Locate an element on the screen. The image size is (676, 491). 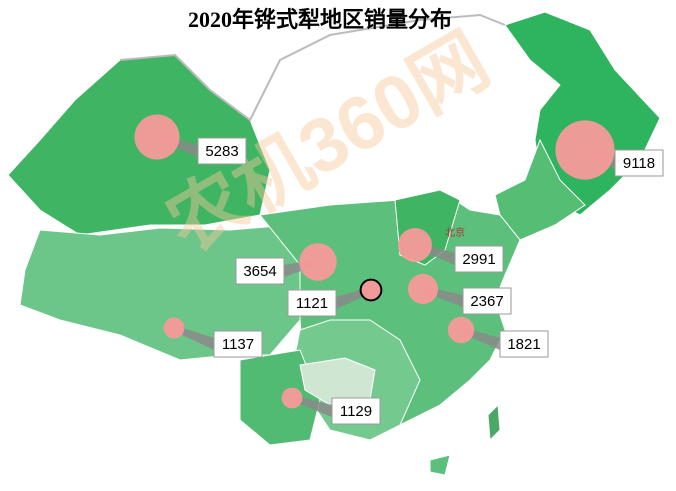
value-label: 1121 is located at coordinates (312, 303).